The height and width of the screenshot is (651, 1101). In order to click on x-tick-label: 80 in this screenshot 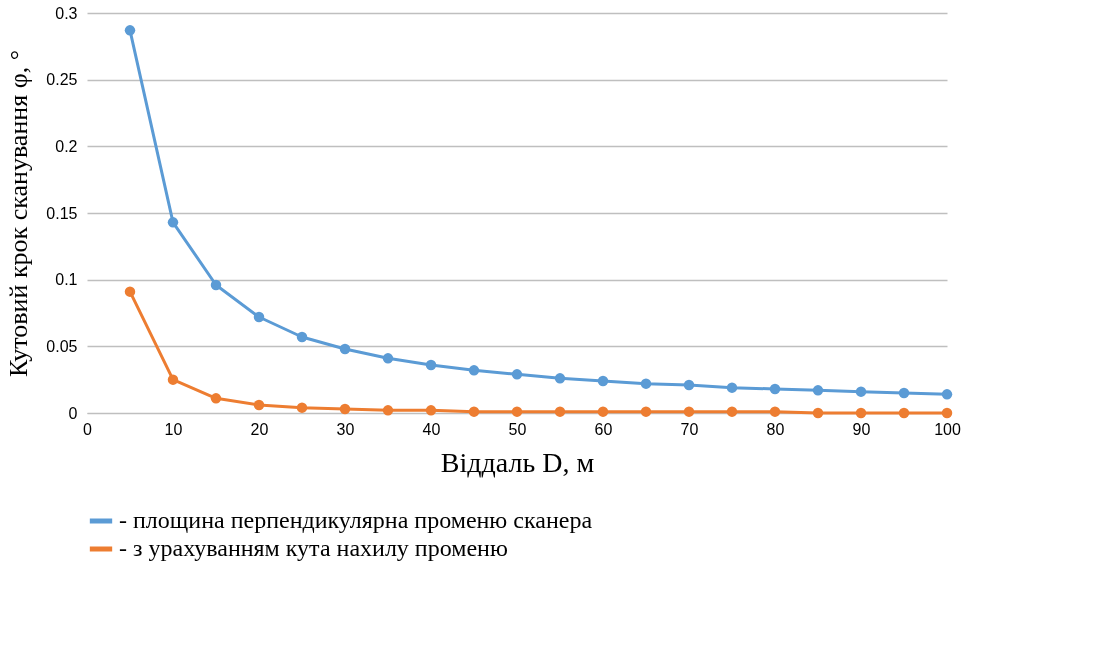, I will do `click(775, 429)`.